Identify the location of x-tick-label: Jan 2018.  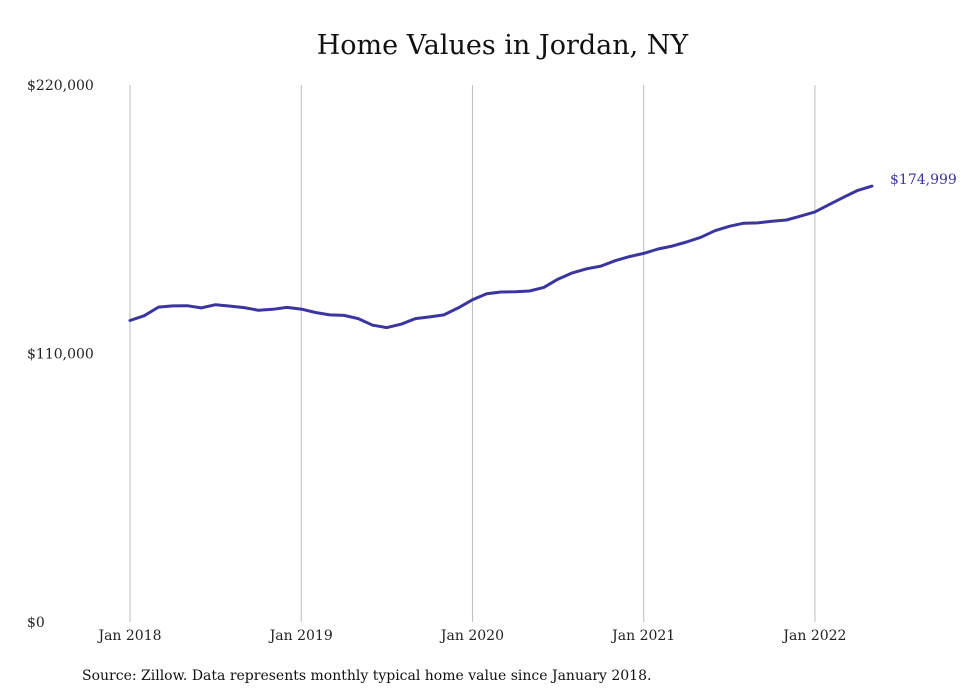
(128, 636).